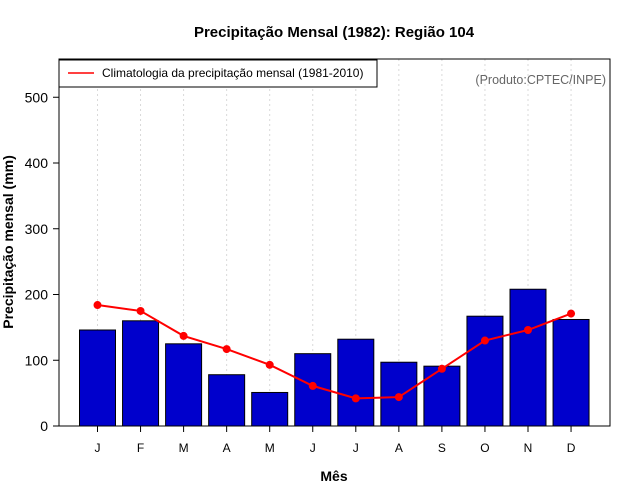 Image resolution: width=640 pixels, height=500 pixels. I want to click on y-tick-label: 300, so click(37, 229).